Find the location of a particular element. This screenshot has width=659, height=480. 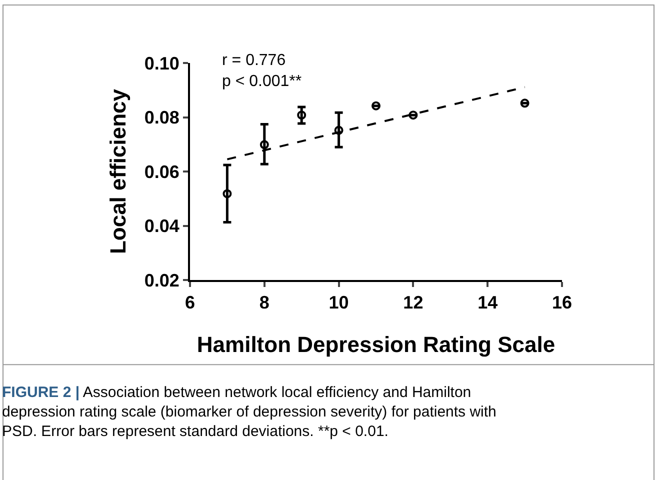

x-axis-title: Hamilton Depression Rating Scale is located at coordinates (376, 344).